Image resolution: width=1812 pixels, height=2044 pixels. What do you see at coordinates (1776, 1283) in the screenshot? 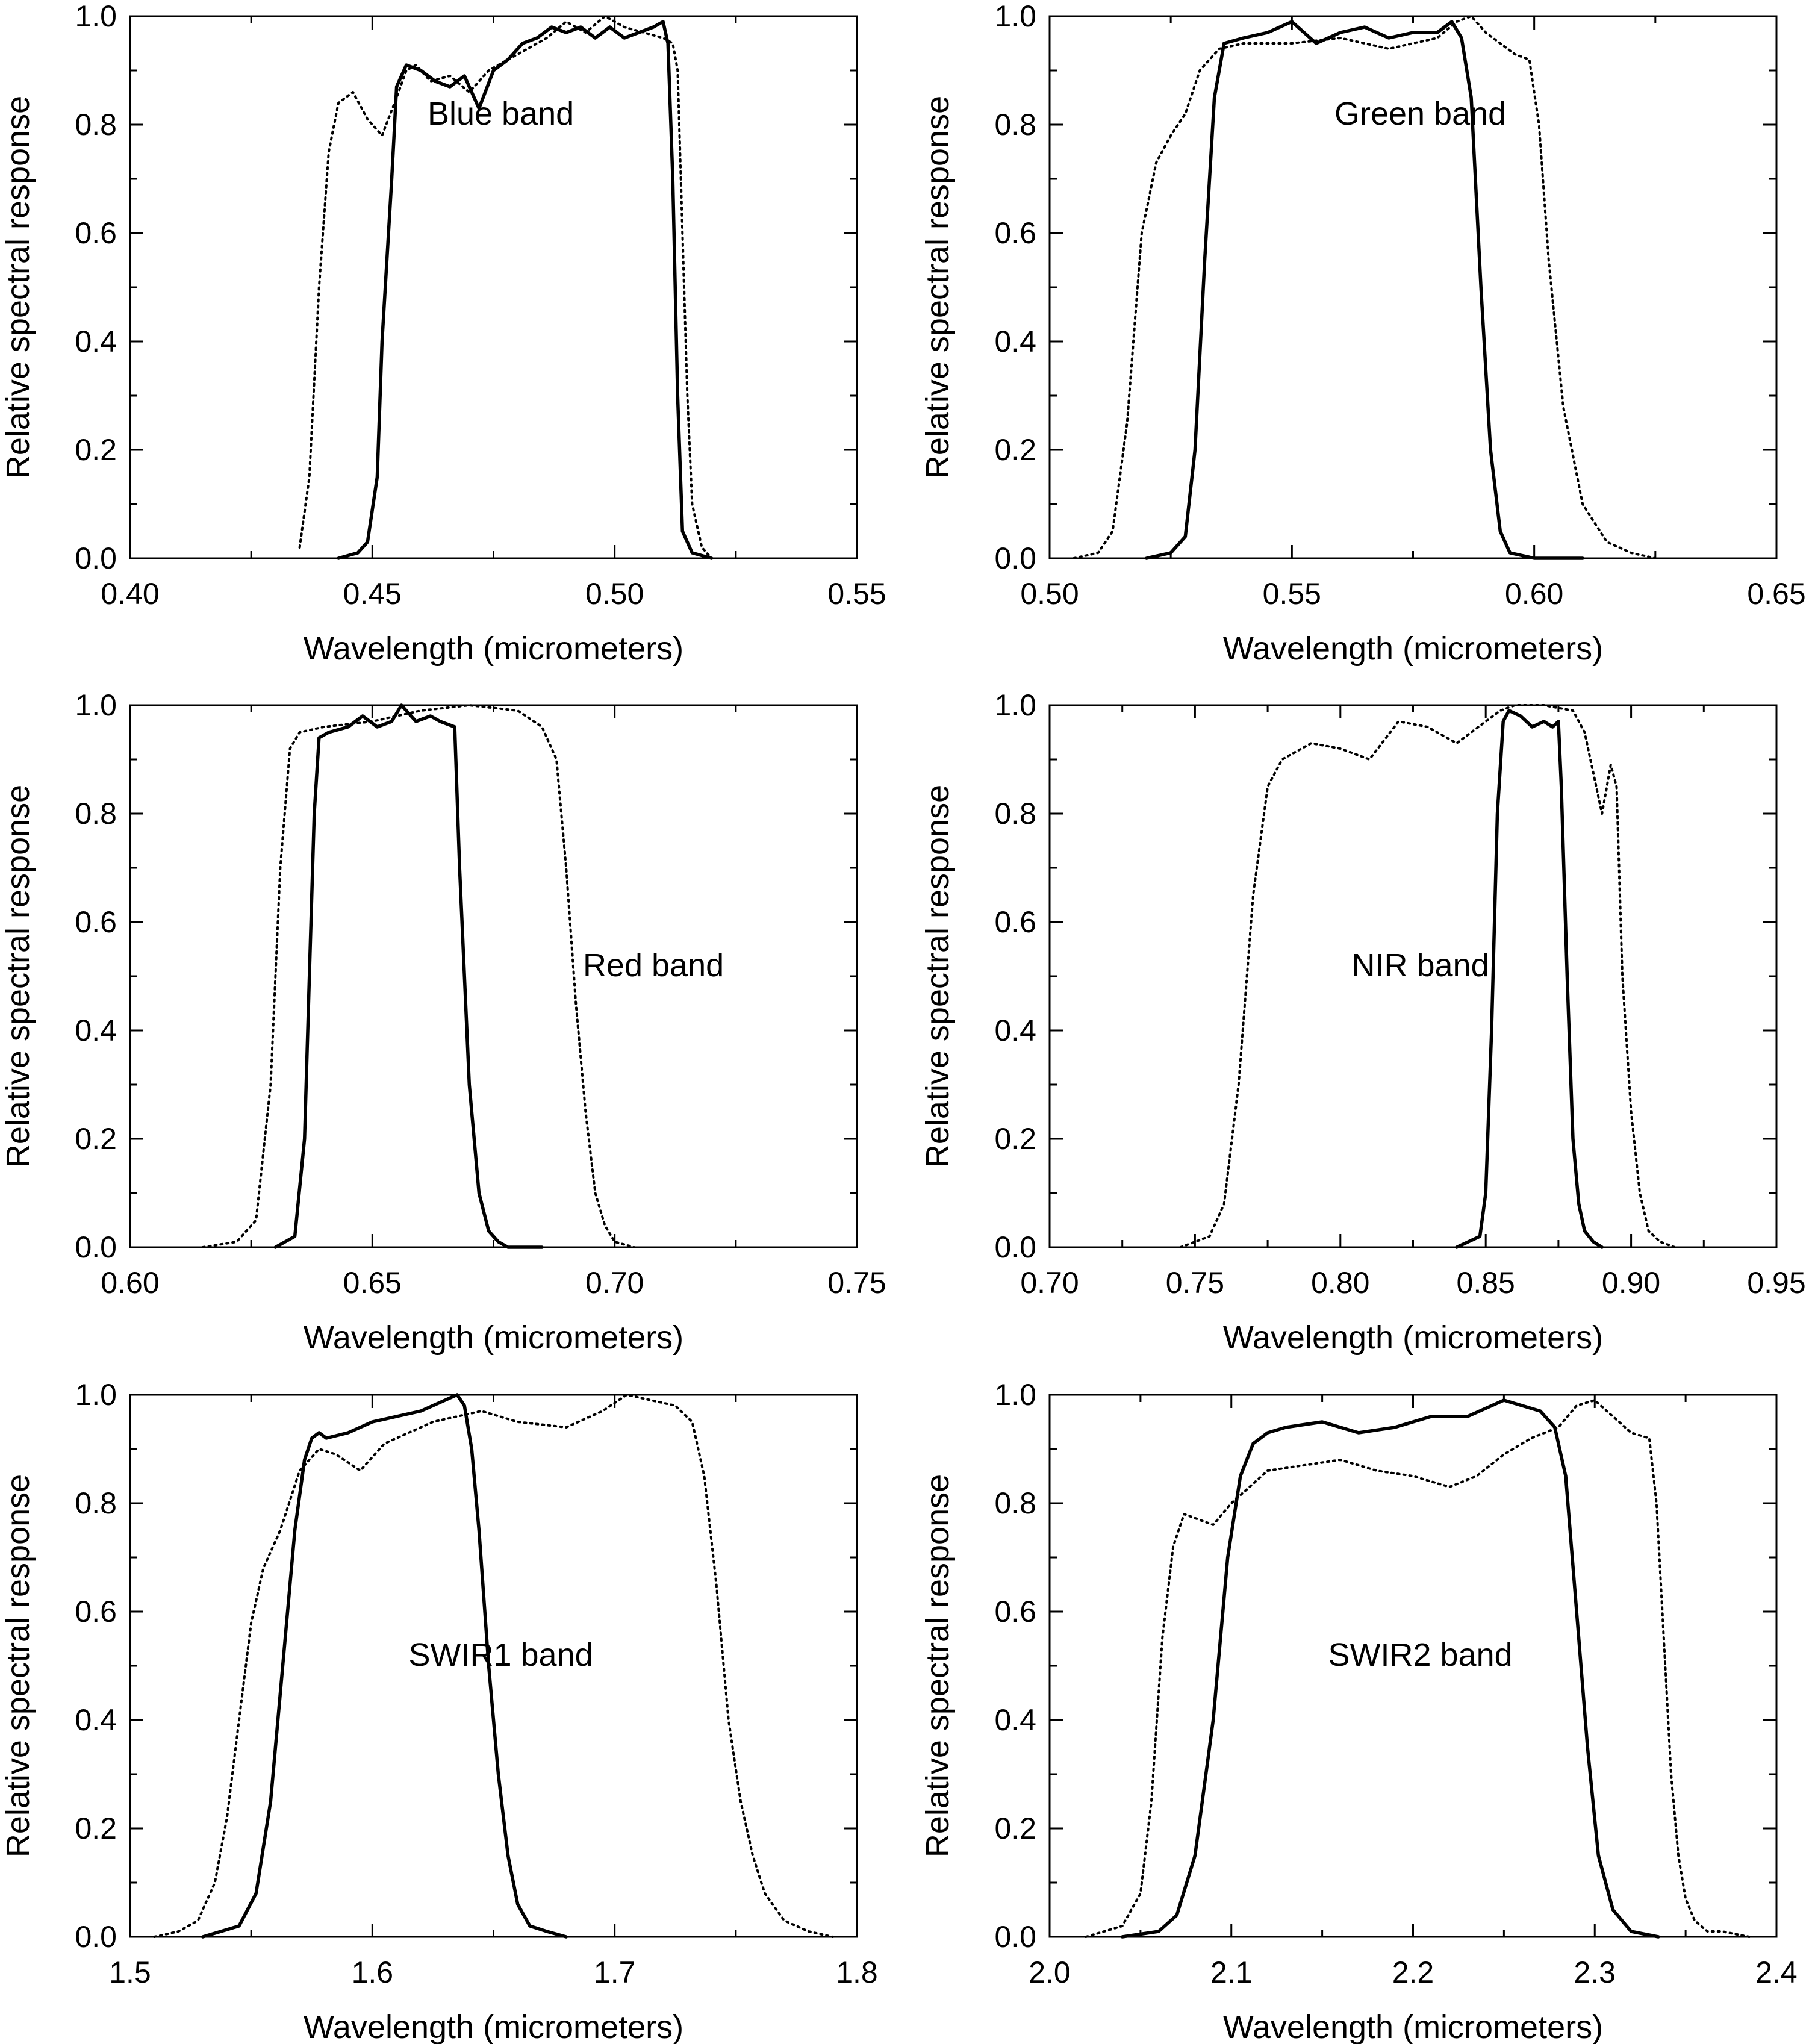
I see `x-tick-label: 0.95` at bounding box center [1776, 1283].